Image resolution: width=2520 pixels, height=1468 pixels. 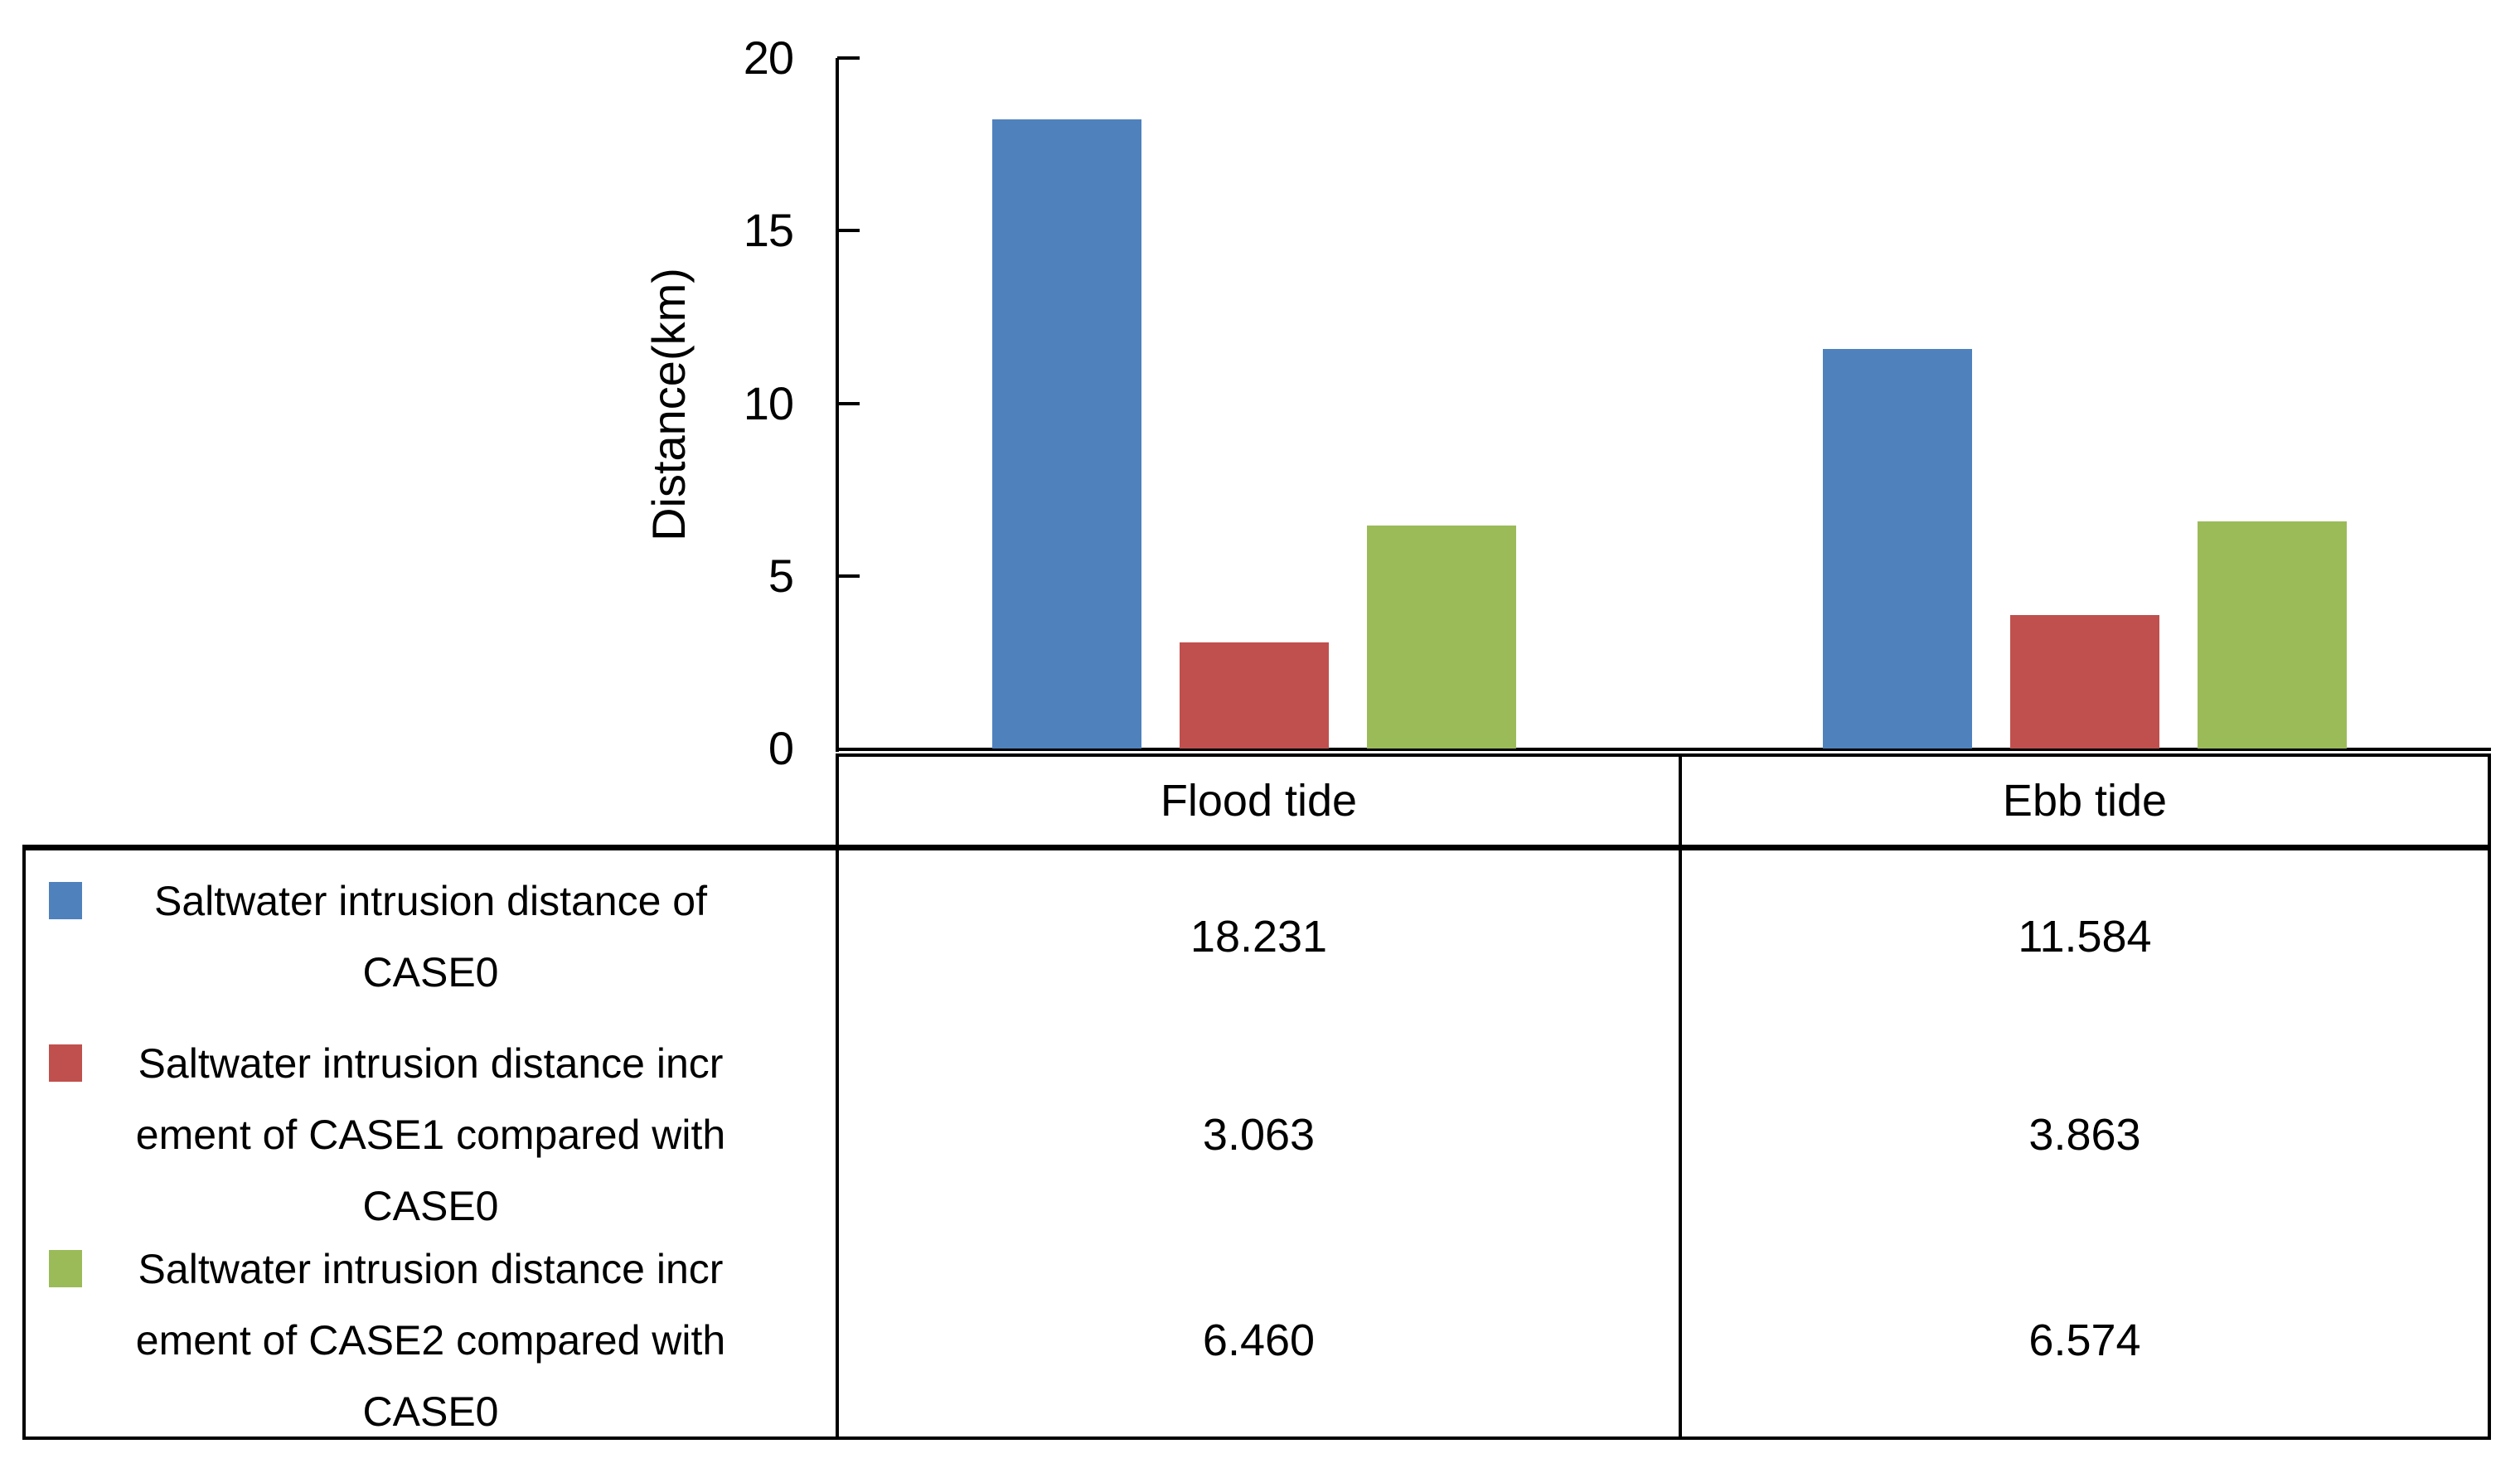 I want to click on table-header-flood-tide: Flood tide, so click(x=1259, y=801).